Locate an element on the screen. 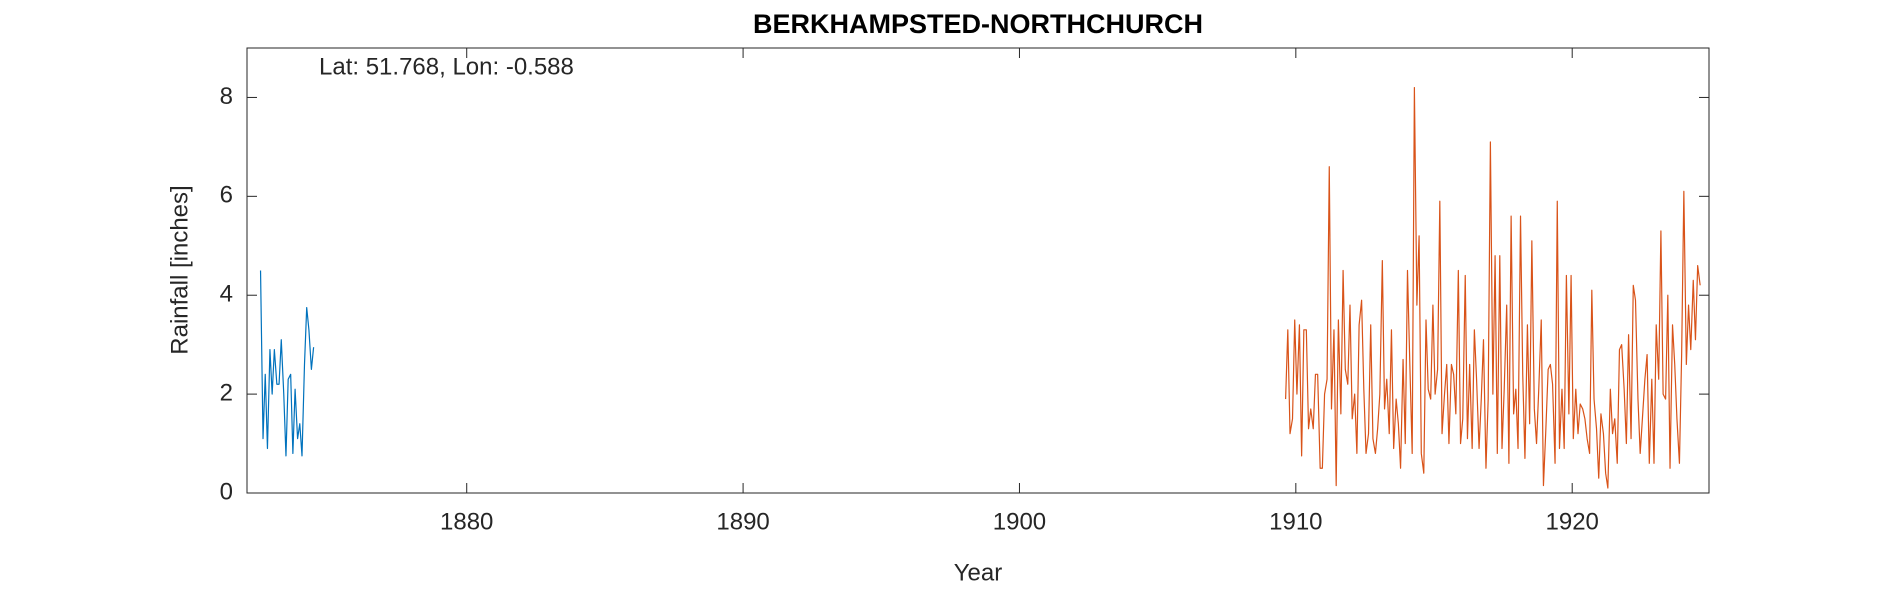  x-tick-label: 1920 is located at coordinates (1572, 521).